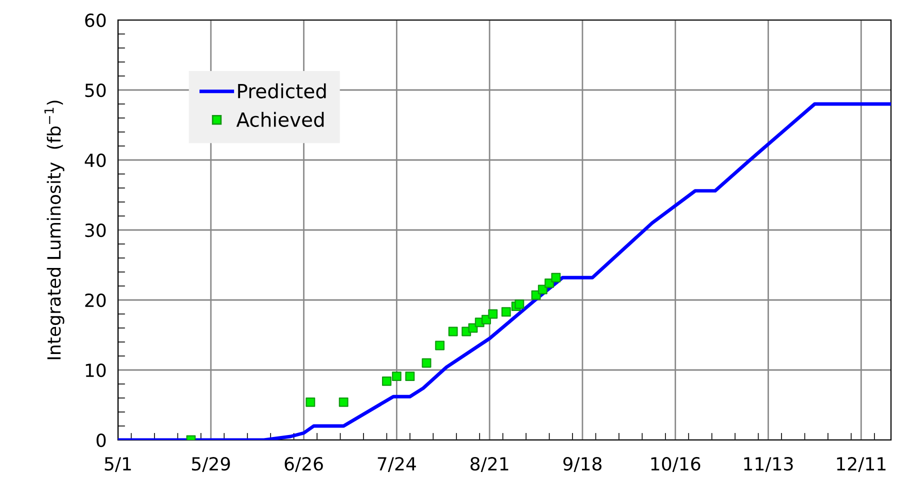 This screenshot has height=496, width=898. What do you see at coordinates (489, 464) in the screenshot?
I see `x-tick-label: 8/21` at bounding box center [489, 464].